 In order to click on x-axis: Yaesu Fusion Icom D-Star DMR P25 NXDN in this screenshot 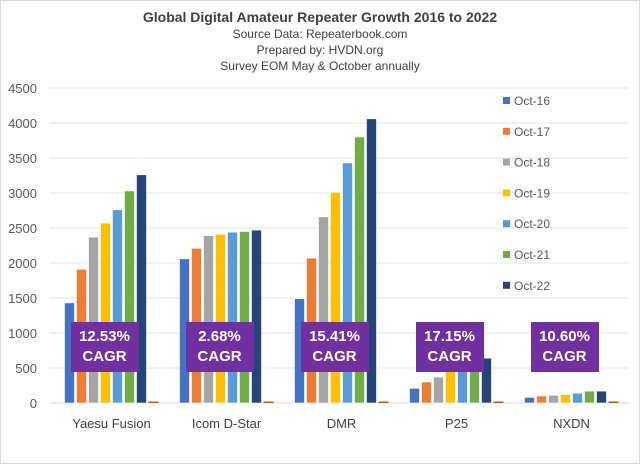, I will do `click(331, 423)`.